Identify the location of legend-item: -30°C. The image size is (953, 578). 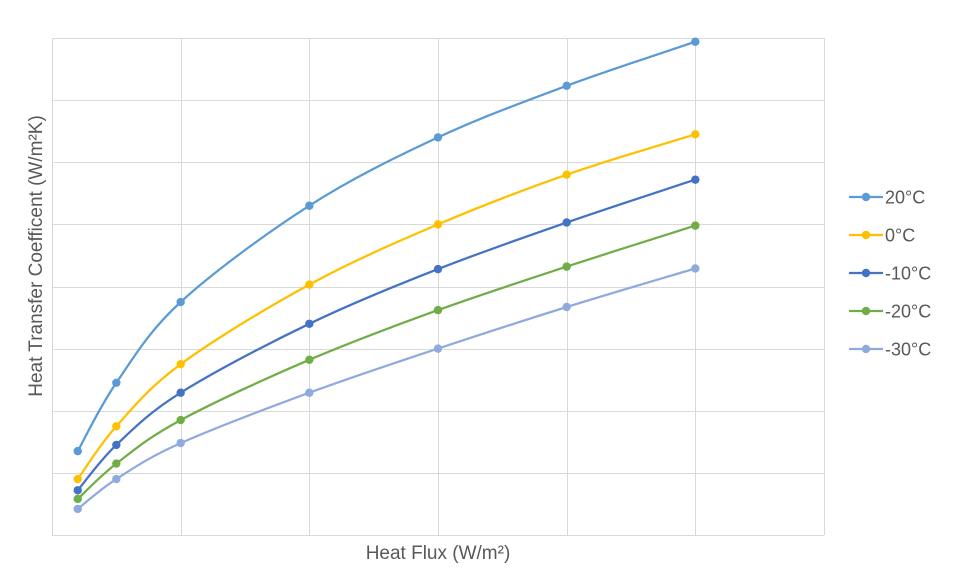
(890, 350).